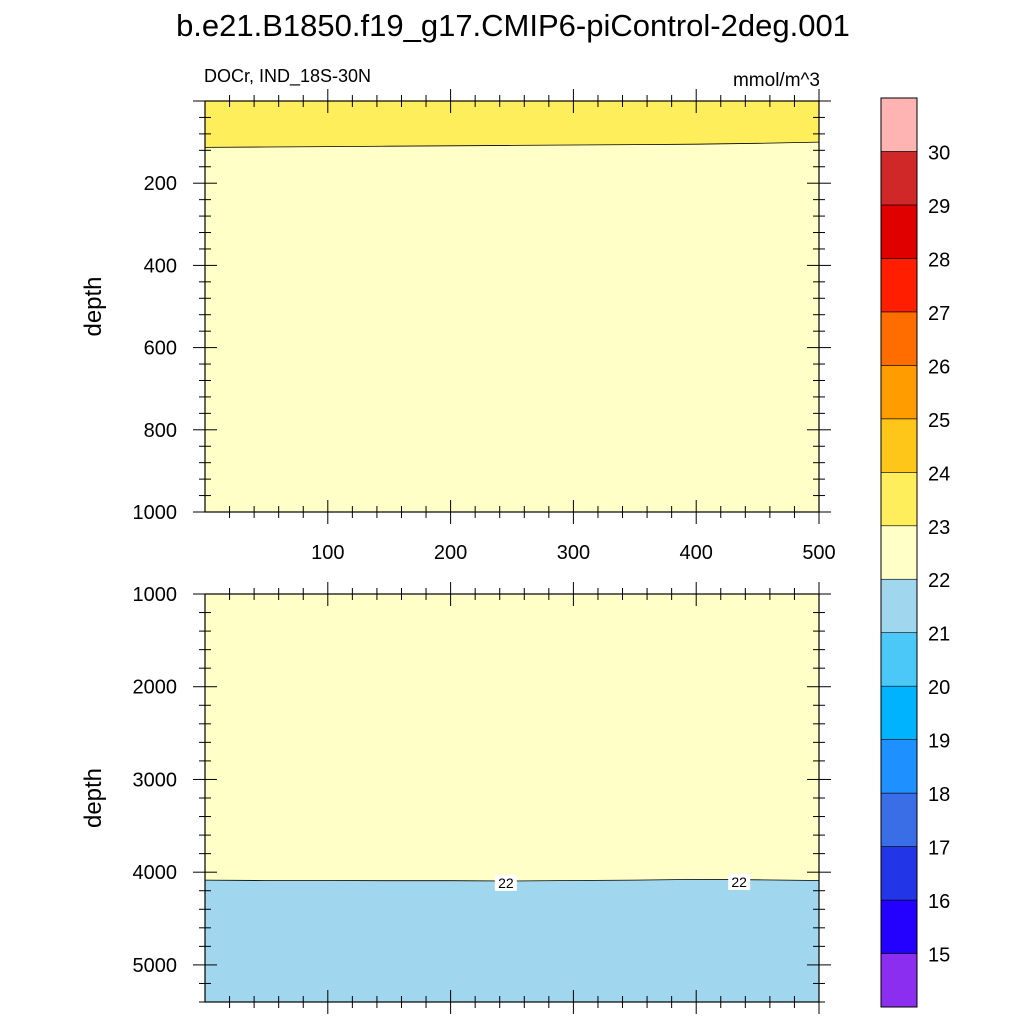 This screenshot has width=1024, height=1024. What do you see at coordinates (776, 80) in the screenshot?
I see `units-string: mmol/m^3` at bounding box center [776, 80].